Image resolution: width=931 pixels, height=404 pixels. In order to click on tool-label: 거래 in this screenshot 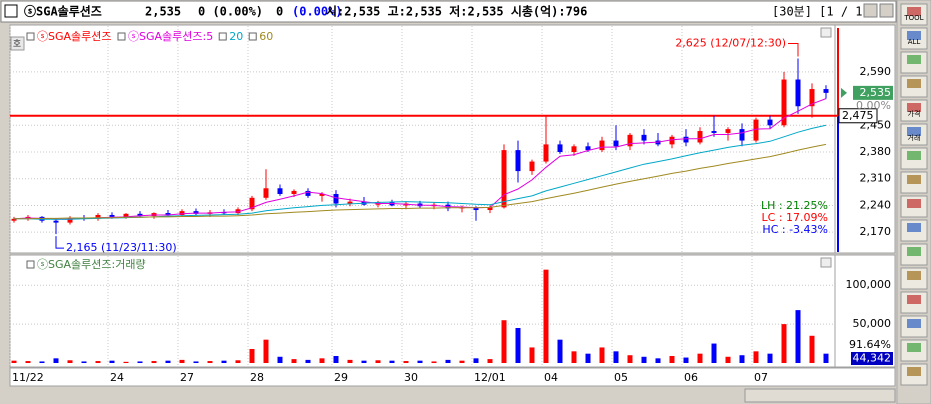, I will do `click(914, 137)`.